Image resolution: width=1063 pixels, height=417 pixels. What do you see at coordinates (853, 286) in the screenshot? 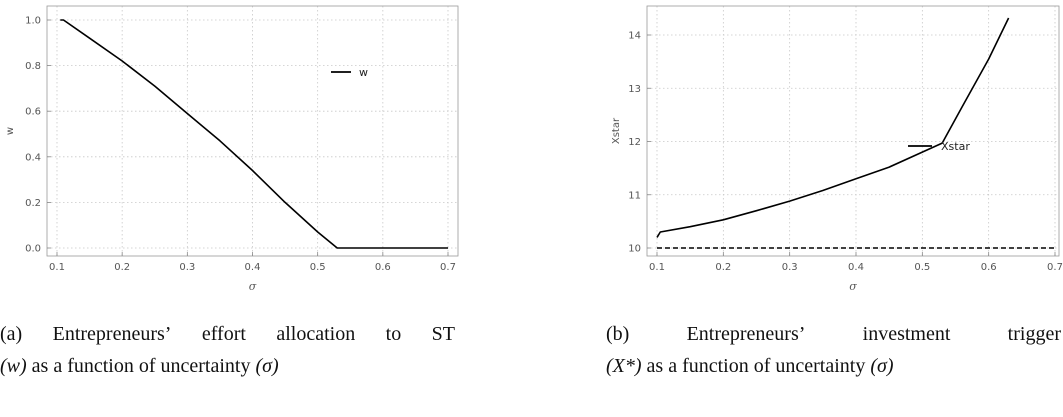
I see `chart-b-xlabel: σ` at bounding box center [853, 286].